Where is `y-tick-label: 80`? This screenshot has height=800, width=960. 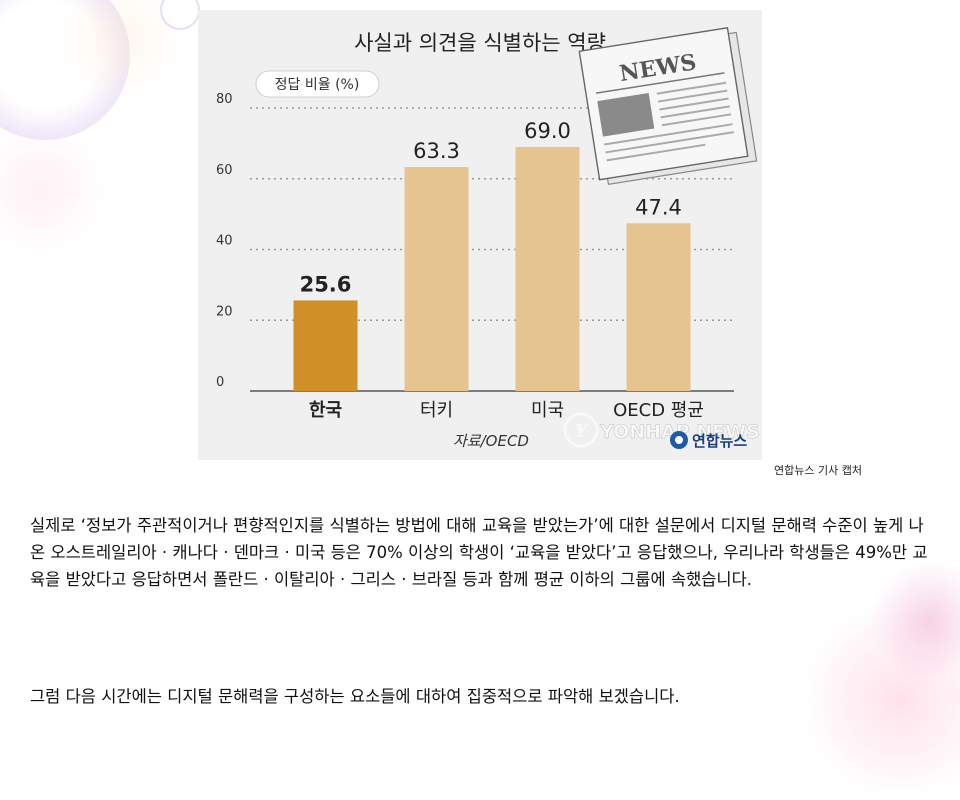 y-tick-label: 80 is located at coordinates (224, 99).